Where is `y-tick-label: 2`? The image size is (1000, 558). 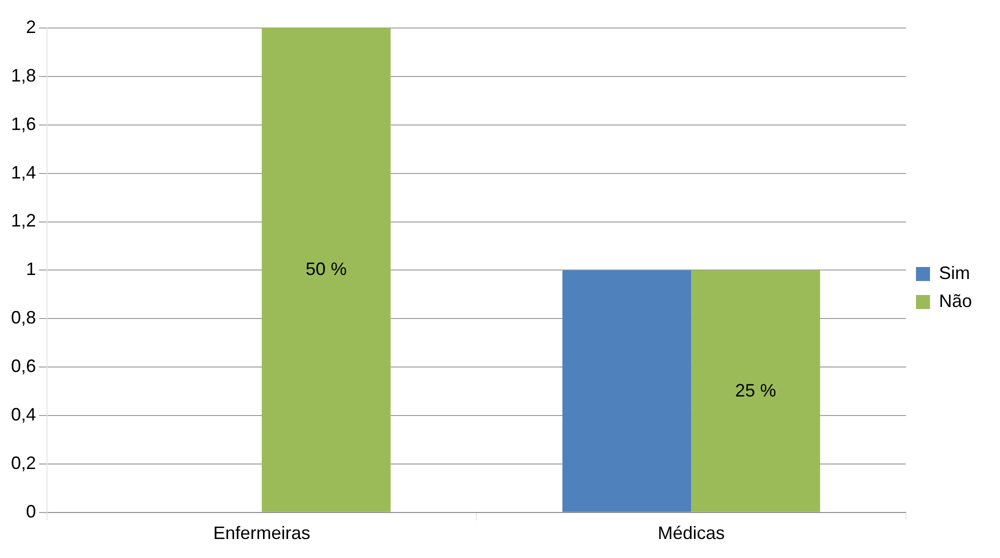
y-tick-label: 2 is located at coordinates (31, 26).